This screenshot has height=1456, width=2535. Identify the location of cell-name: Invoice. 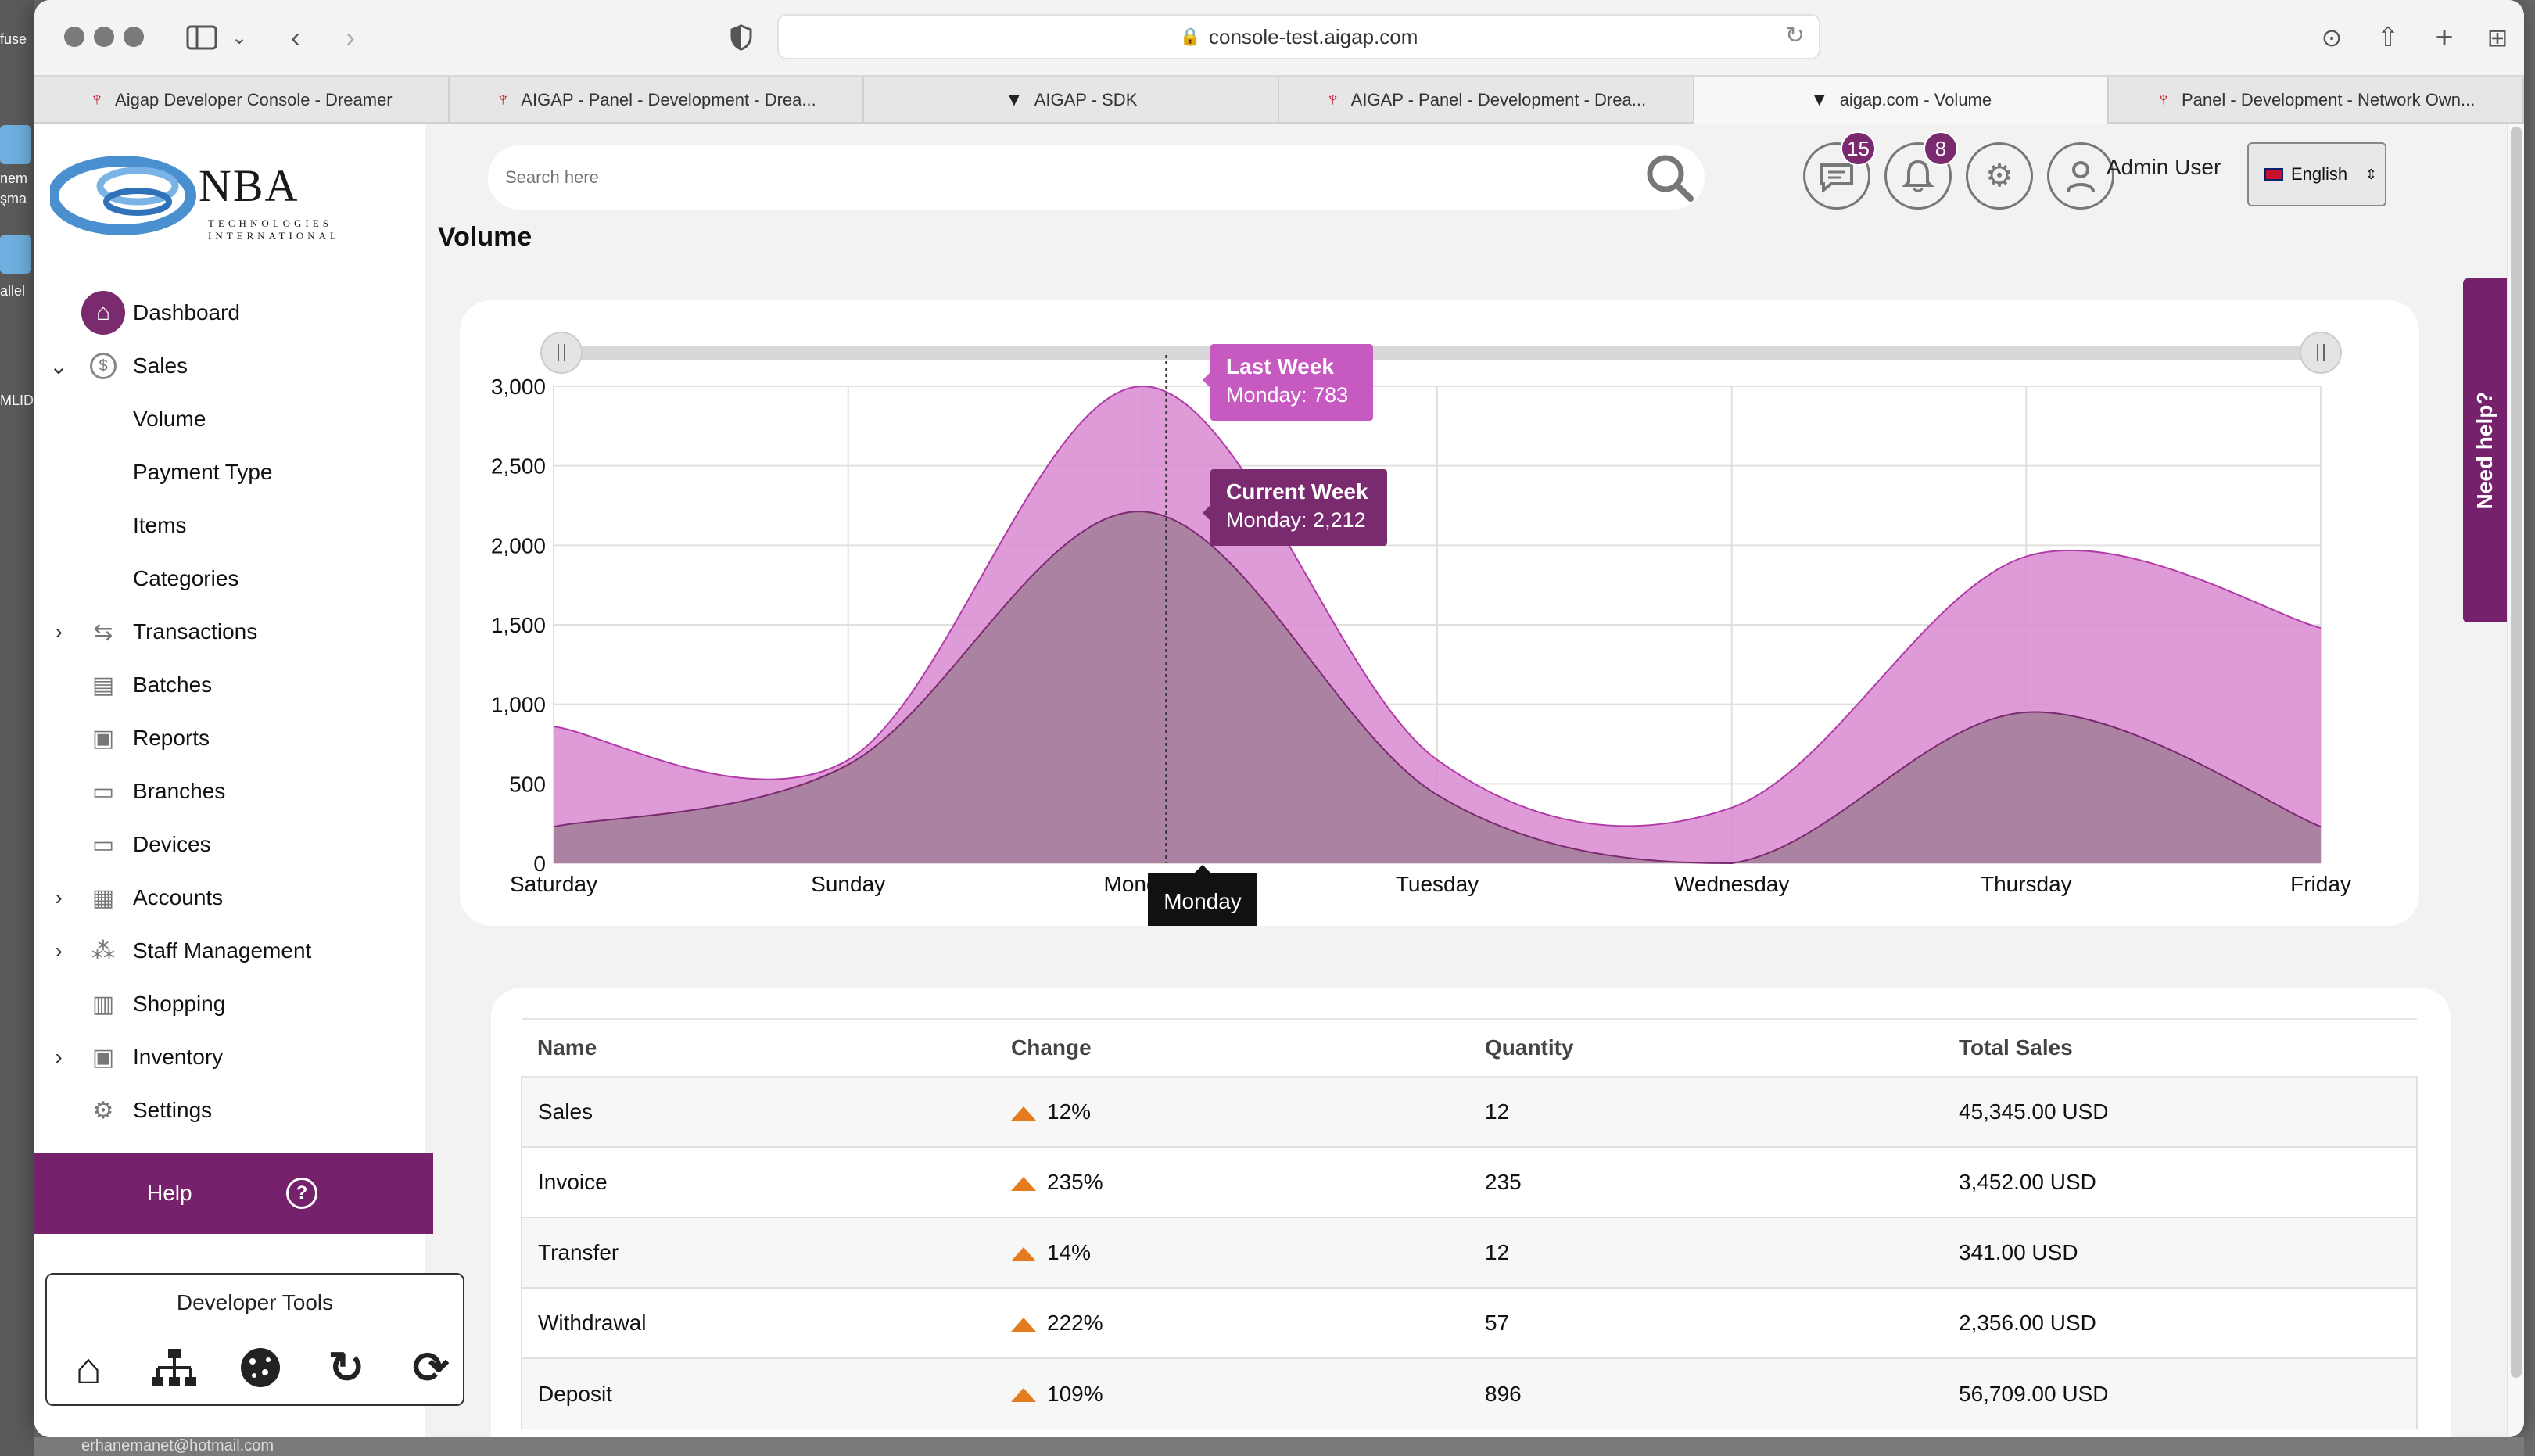
(758, 1182).